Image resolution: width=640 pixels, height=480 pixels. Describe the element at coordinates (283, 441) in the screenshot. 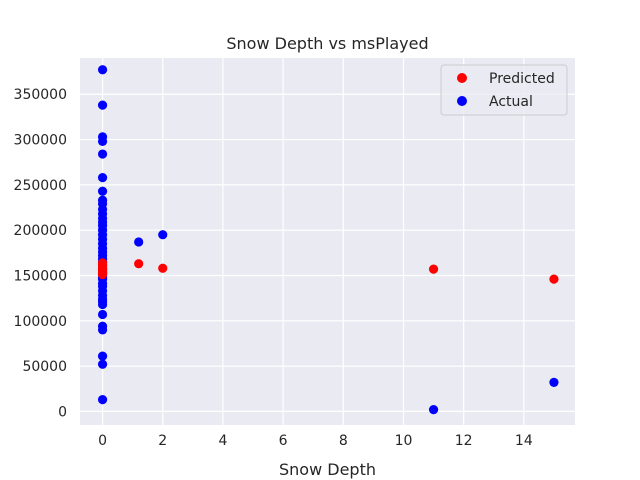

I see `x-tick-label: 6` at that location.